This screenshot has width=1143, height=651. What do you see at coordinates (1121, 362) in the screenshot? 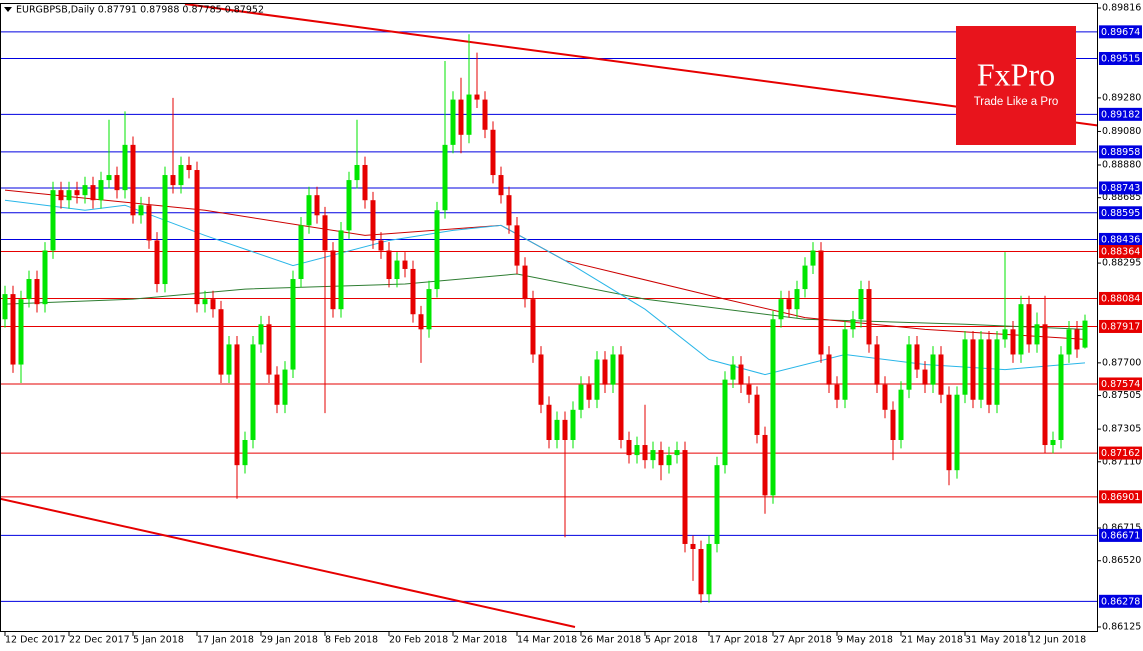
I see `y-tick-label: 0.87700` at bounding box center [1121, 362].